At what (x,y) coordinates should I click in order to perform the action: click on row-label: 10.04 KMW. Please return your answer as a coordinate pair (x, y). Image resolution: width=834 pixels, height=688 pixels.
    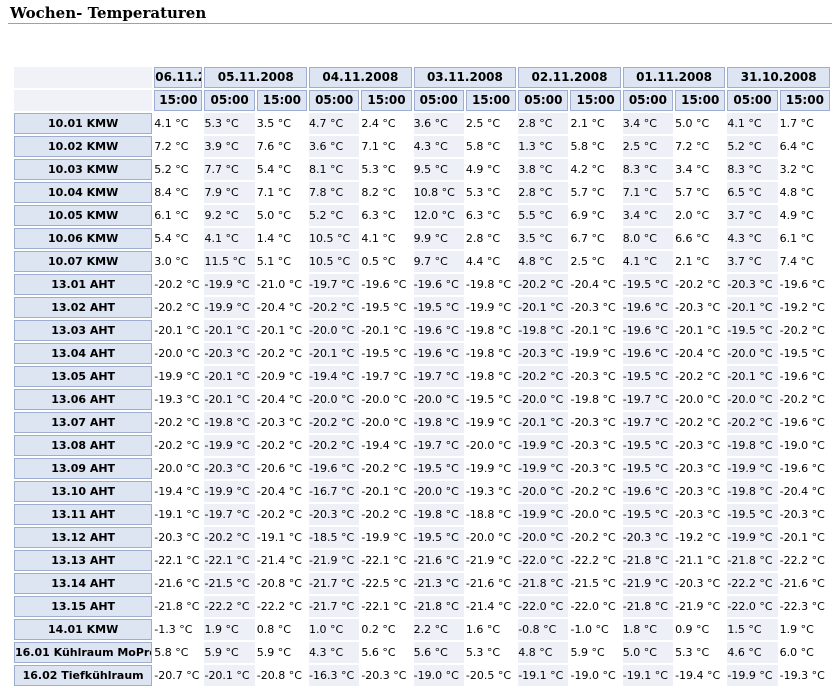
    Looking at the image, I should click on (83, 192).